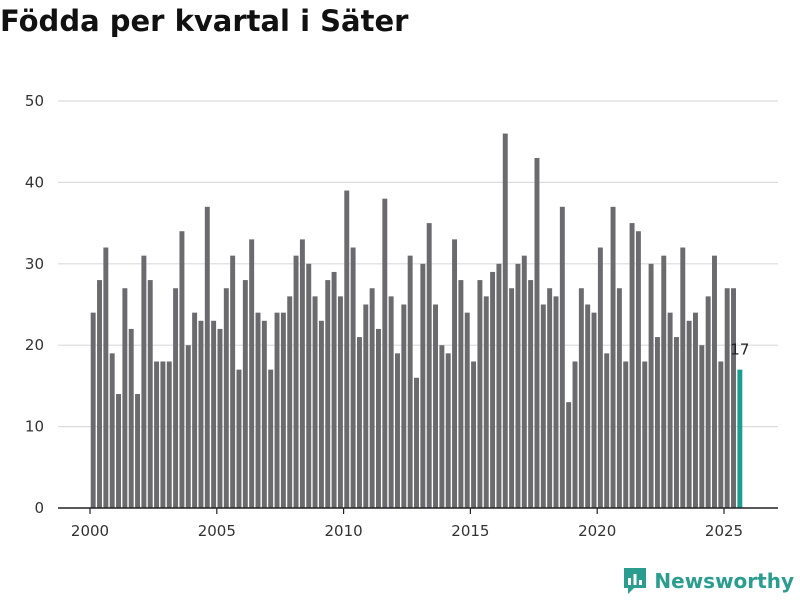 The height and width of the screenshot is (600, 800). What do you see at coordinates (34, 427) in the screenshot?
I see `y-tick-label: 10` at bounding box center [34, 427].